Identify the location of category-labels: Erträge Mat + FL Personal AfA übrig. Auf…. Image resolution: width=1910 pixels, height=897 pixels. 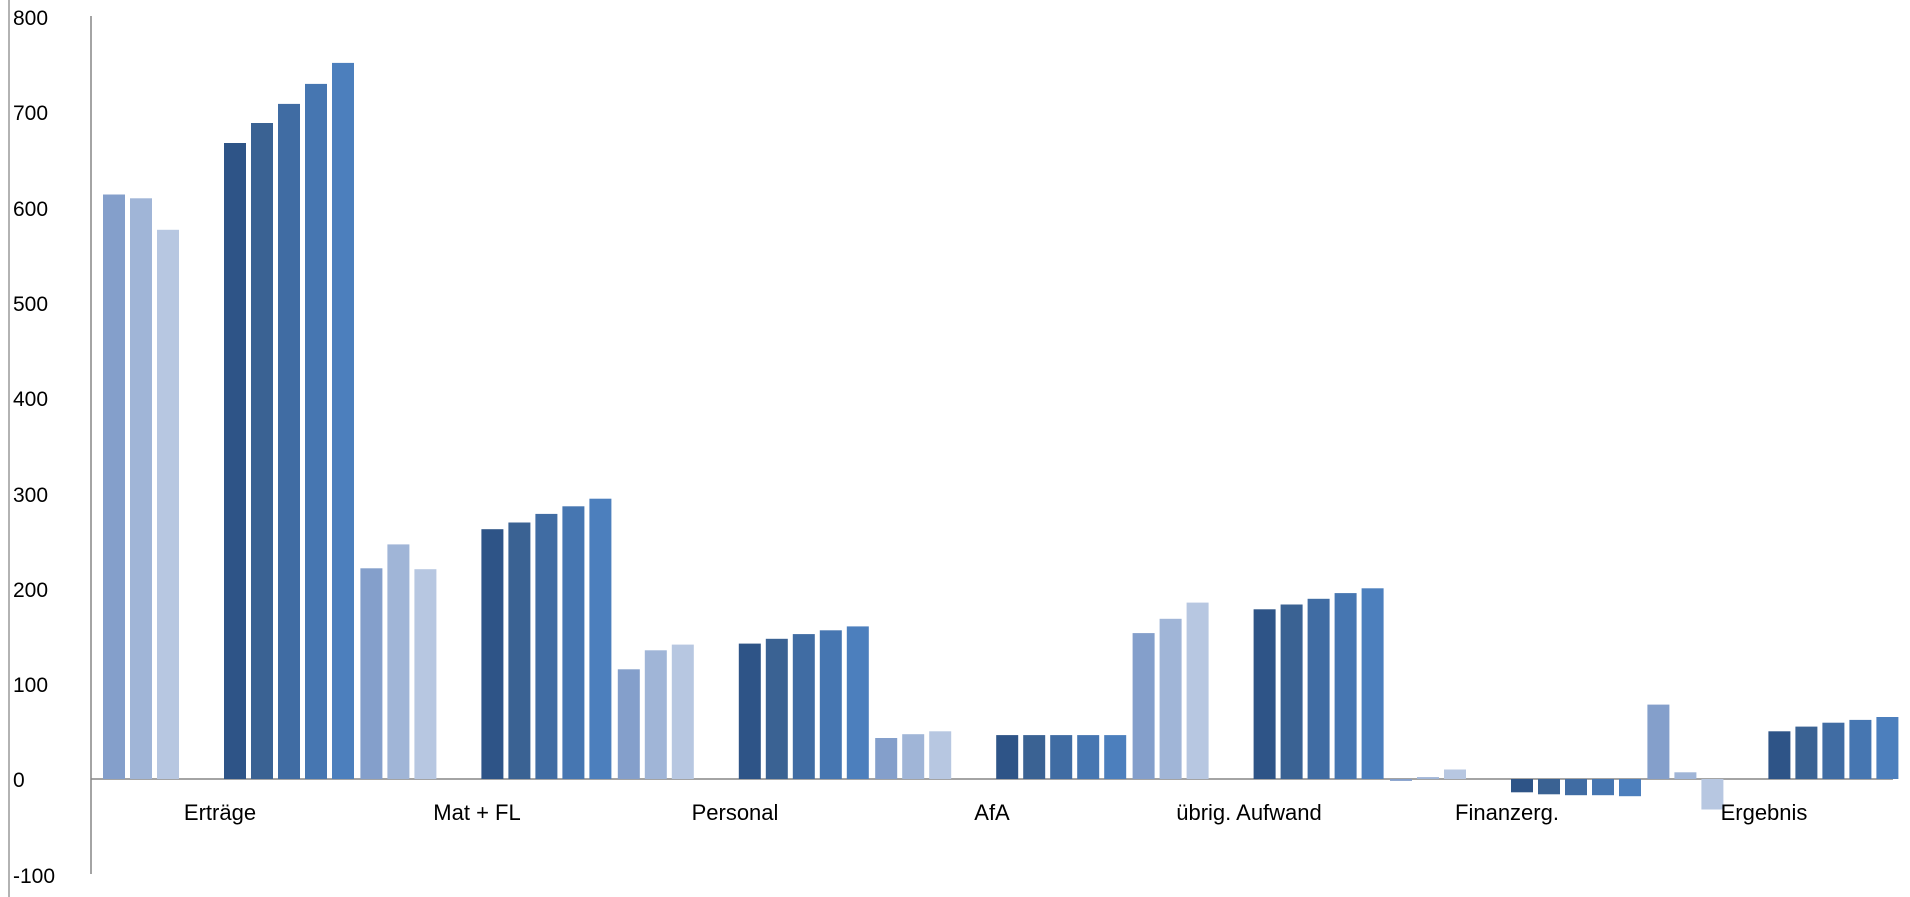
(996, 812).